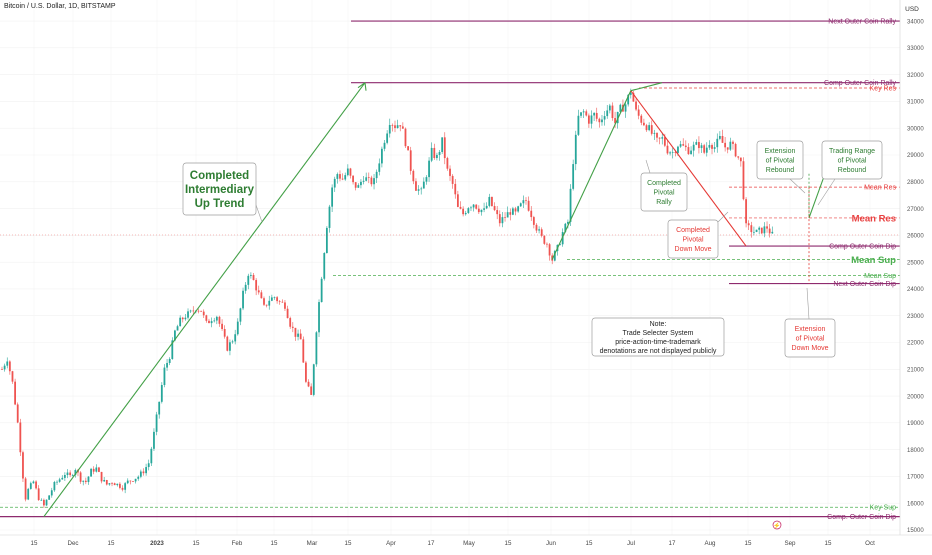 The image size is (932, 555). I want to click on price-axis-bg, so click(916, 275).